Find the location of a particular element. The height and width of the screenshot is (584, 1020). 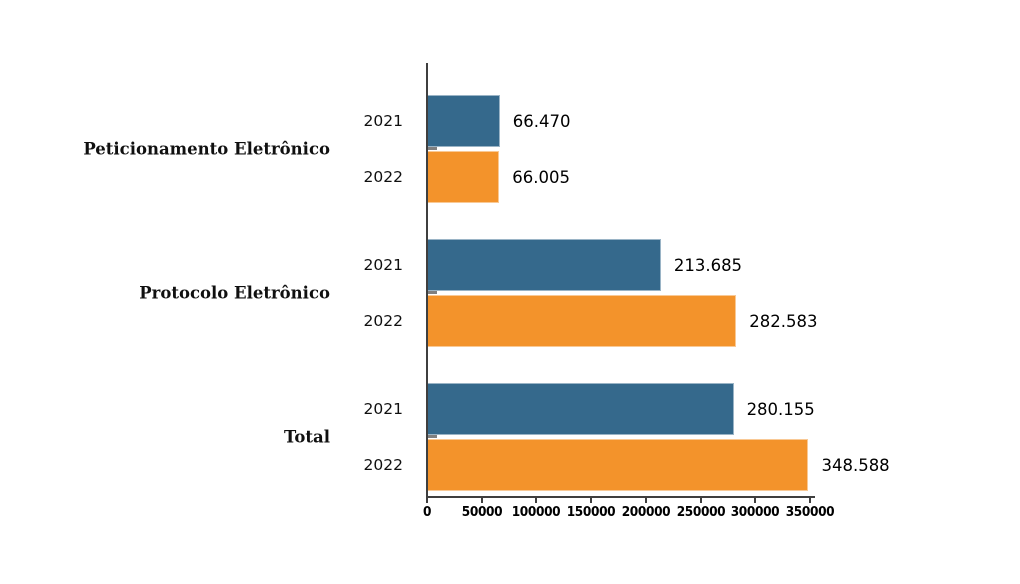

x-axis-tick-label: 50000 is located at coordinates (481, 512).